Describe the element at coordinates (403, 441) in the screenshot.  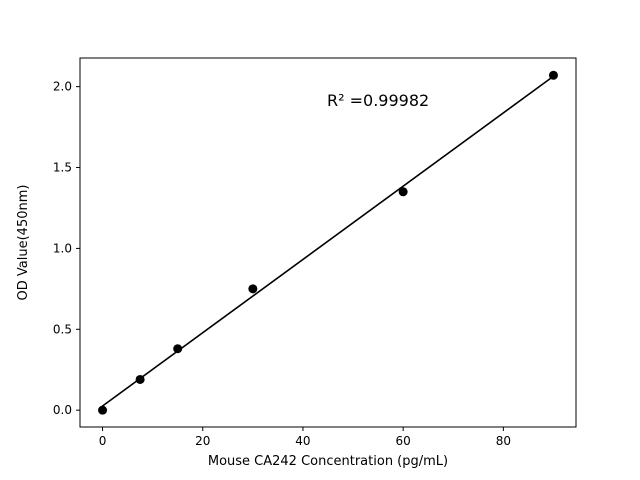
I see `x-tick-label: 60` at that location.